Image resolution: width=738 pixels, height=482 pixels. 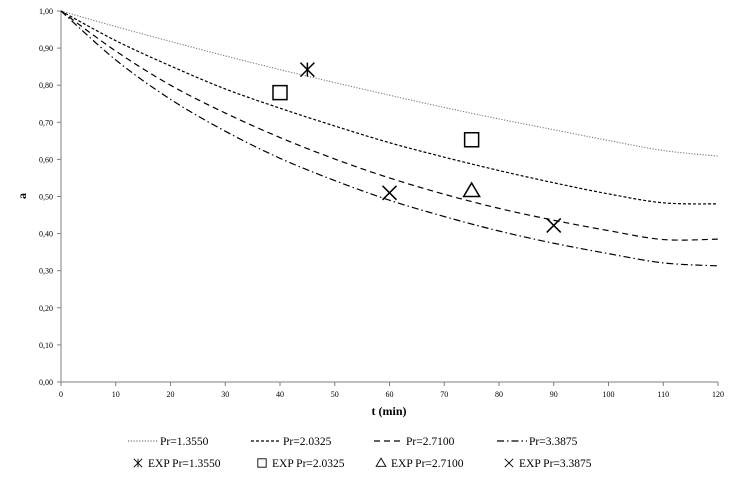 What do you see at coordinates (46, 271) in the screenshot?
I see `y-tick-label: 0,30` at bounding box center [46, 271].